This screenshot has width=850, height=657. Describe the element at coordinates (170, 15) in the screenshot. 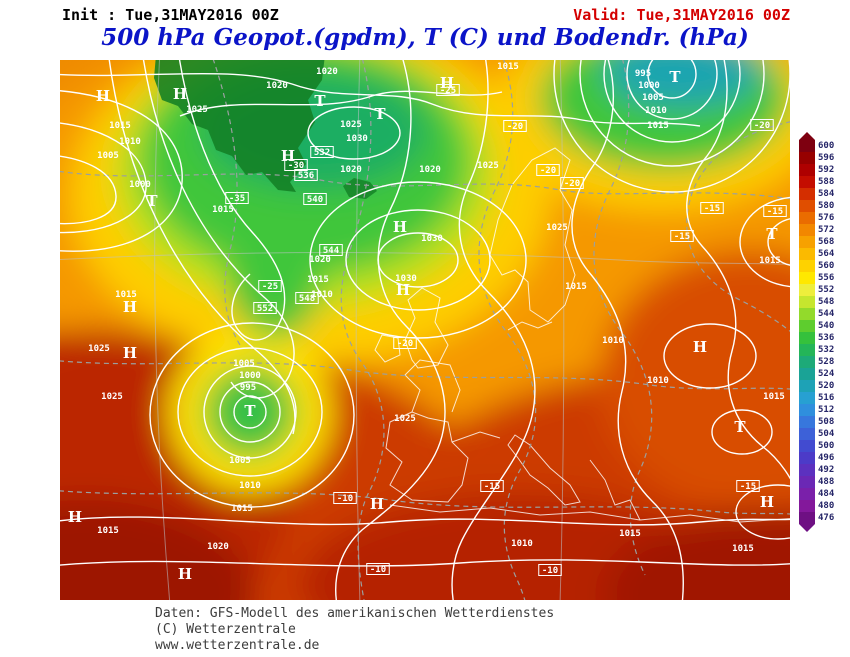

I see `init-time-label: Init : Tue,31MAY2016 00Z` at that location.